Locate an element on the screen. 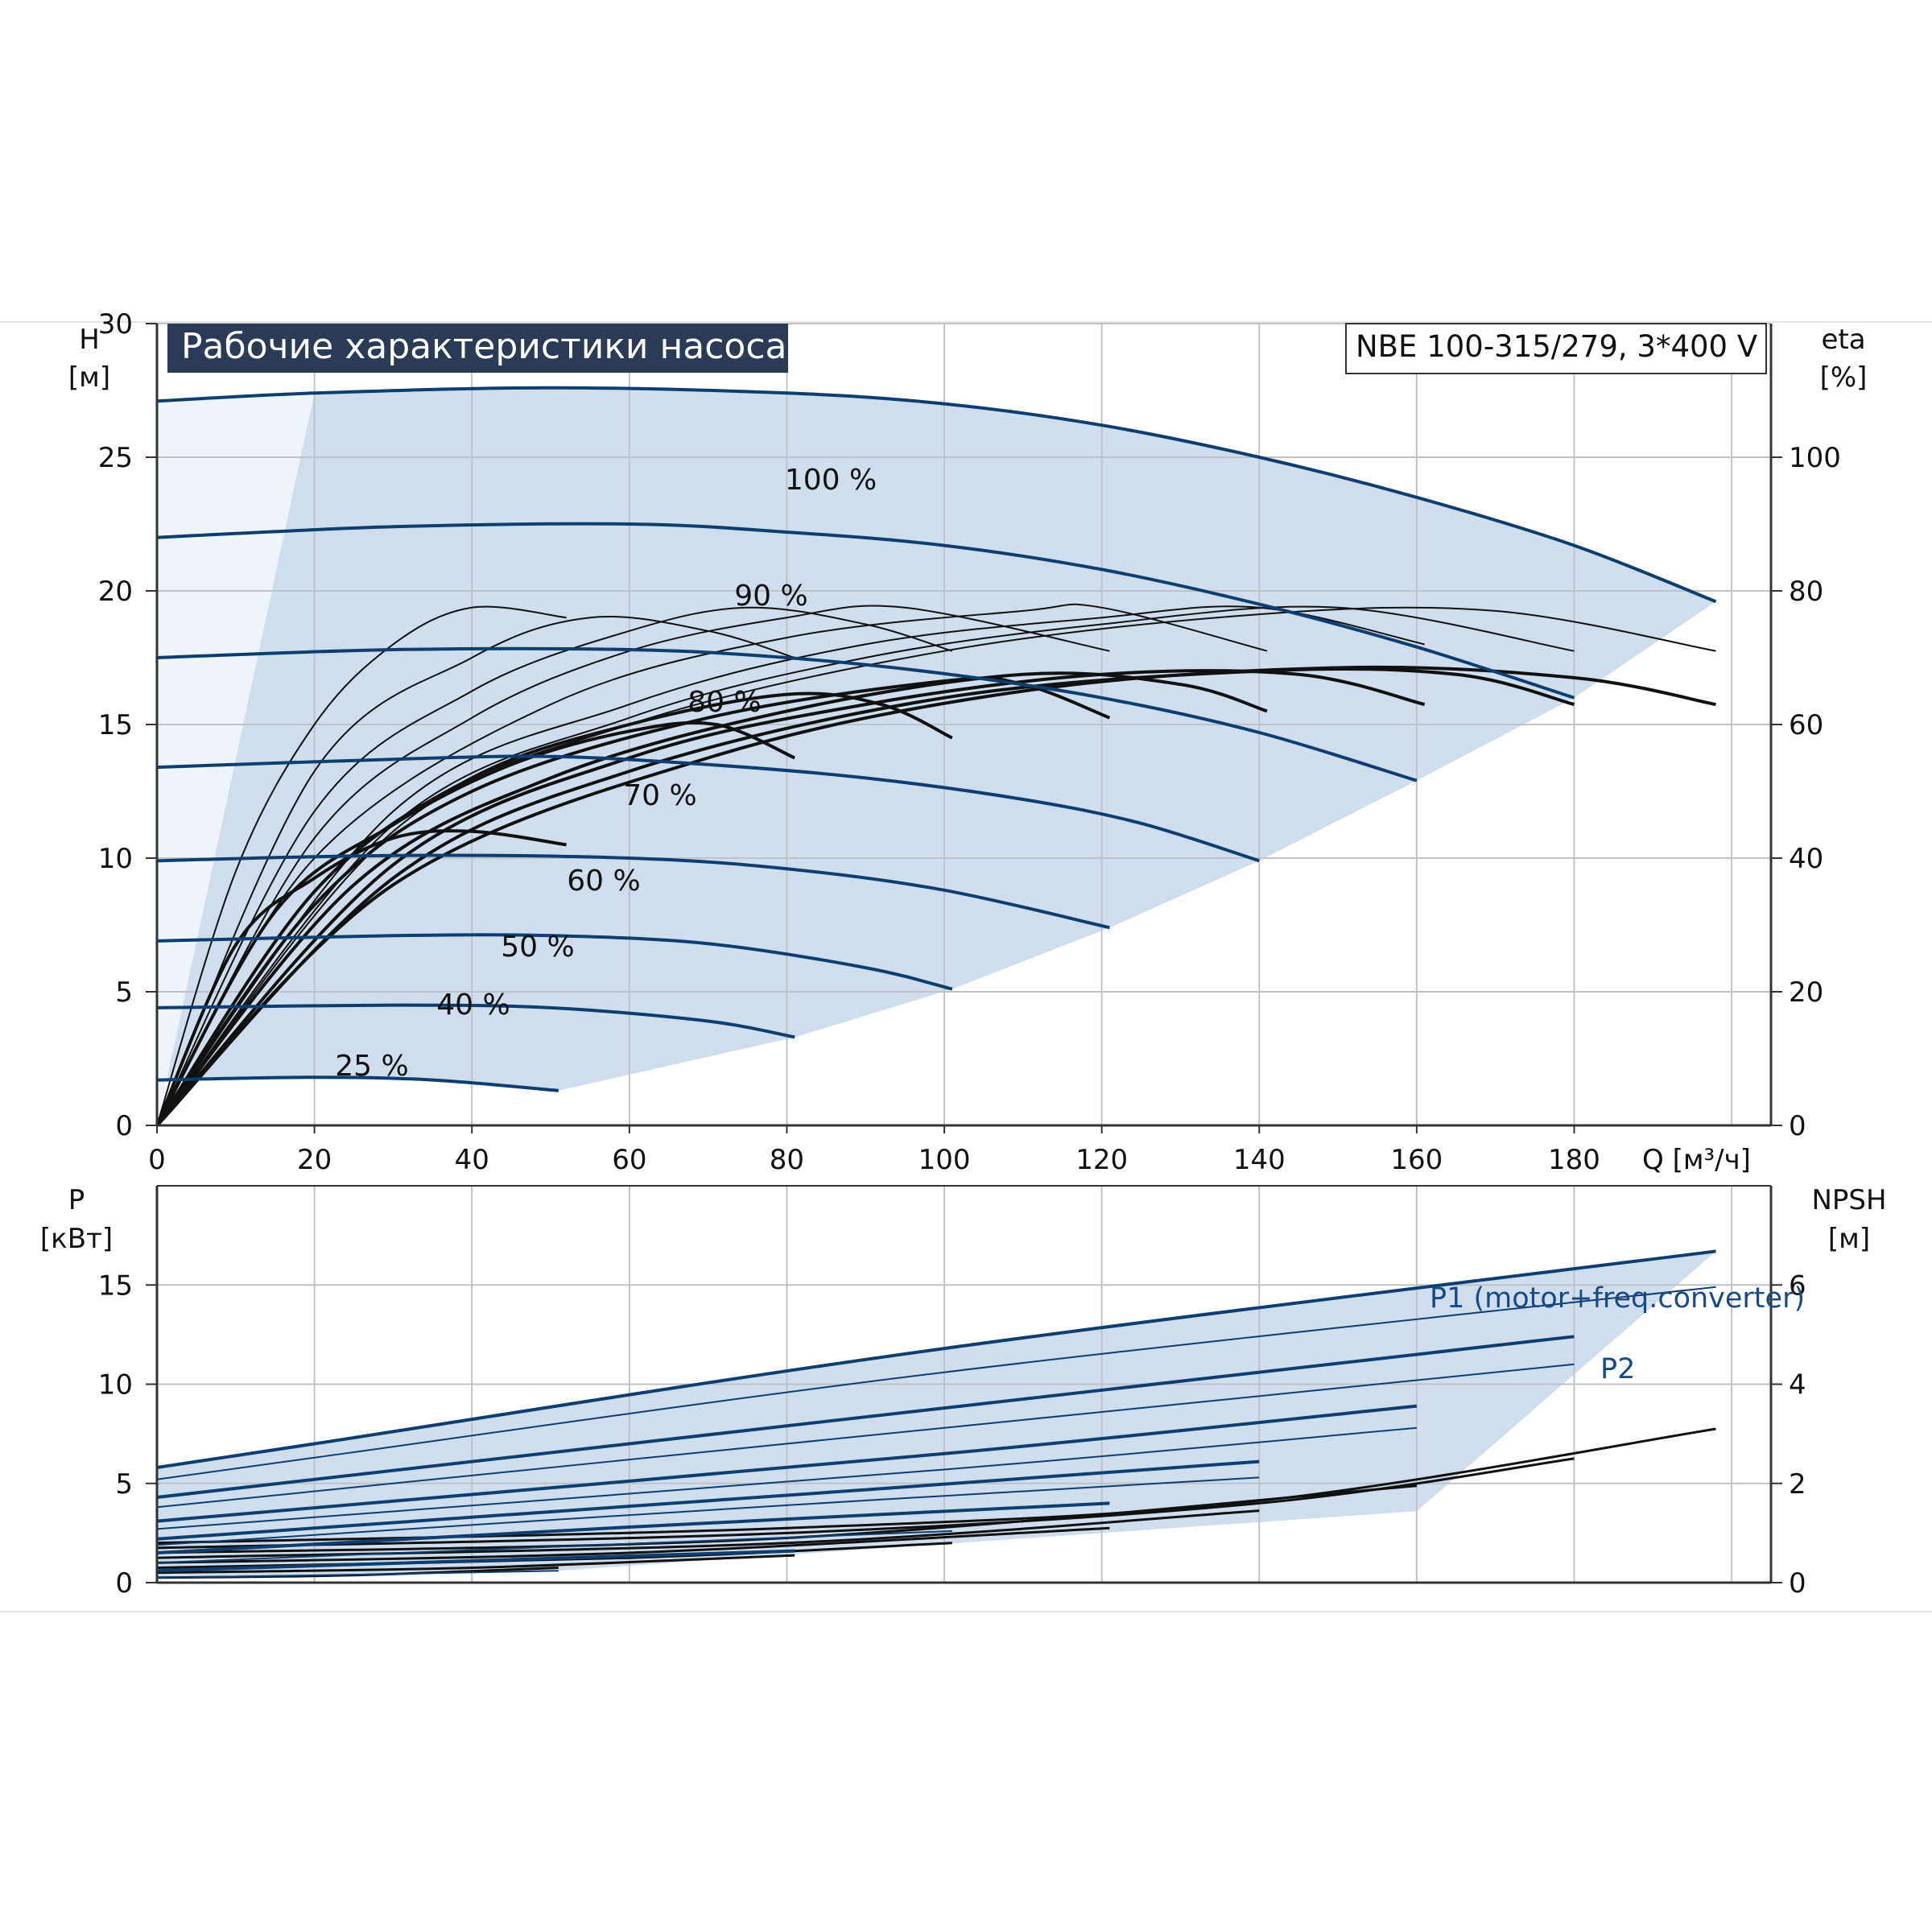  x-axis-label: Q [м³/ч] is located at coordinates (1696, 1160).